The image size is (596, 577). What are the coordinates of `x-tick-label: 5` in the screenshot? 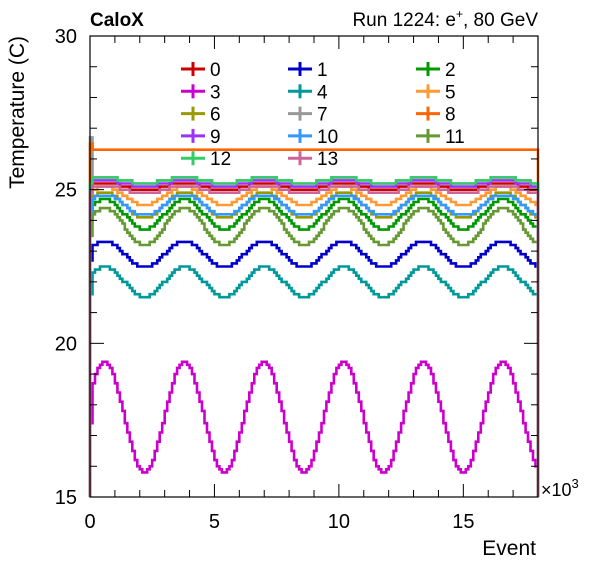 It's located at (214, 522).